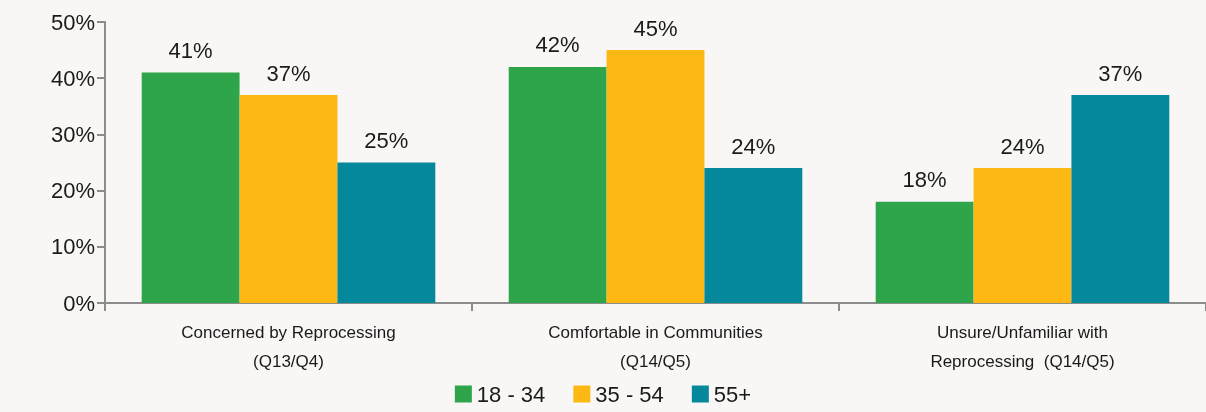 Image resolution: width=1206 pixels, height=412 pixels. I want to click on x-tick-label: Comfortable in Communities (Q14/Q5), so click(655, 347).